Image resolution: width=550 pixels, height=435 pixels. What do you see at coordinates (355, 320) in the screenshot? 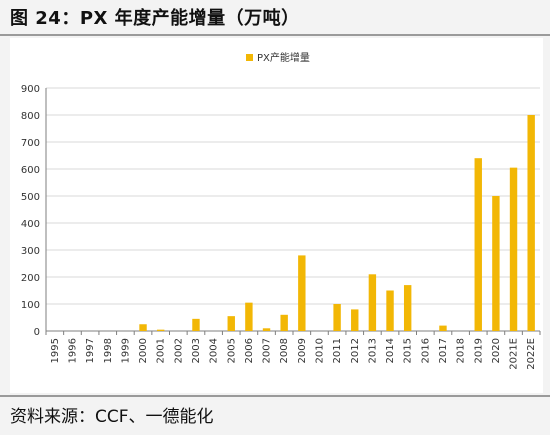
I see `bar-2012` at bounding box center [355, 320].